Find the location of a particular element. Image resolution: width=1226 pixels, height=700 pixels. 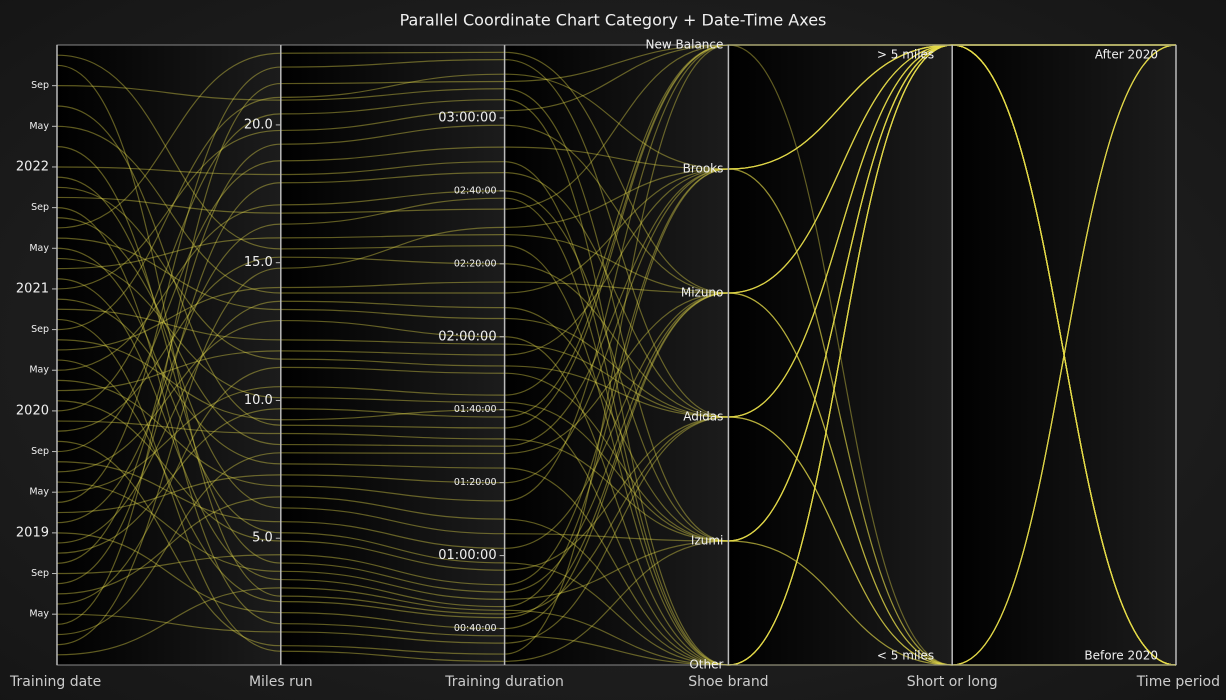

tick-label: 20.0 is located at coordinates (258, 124).